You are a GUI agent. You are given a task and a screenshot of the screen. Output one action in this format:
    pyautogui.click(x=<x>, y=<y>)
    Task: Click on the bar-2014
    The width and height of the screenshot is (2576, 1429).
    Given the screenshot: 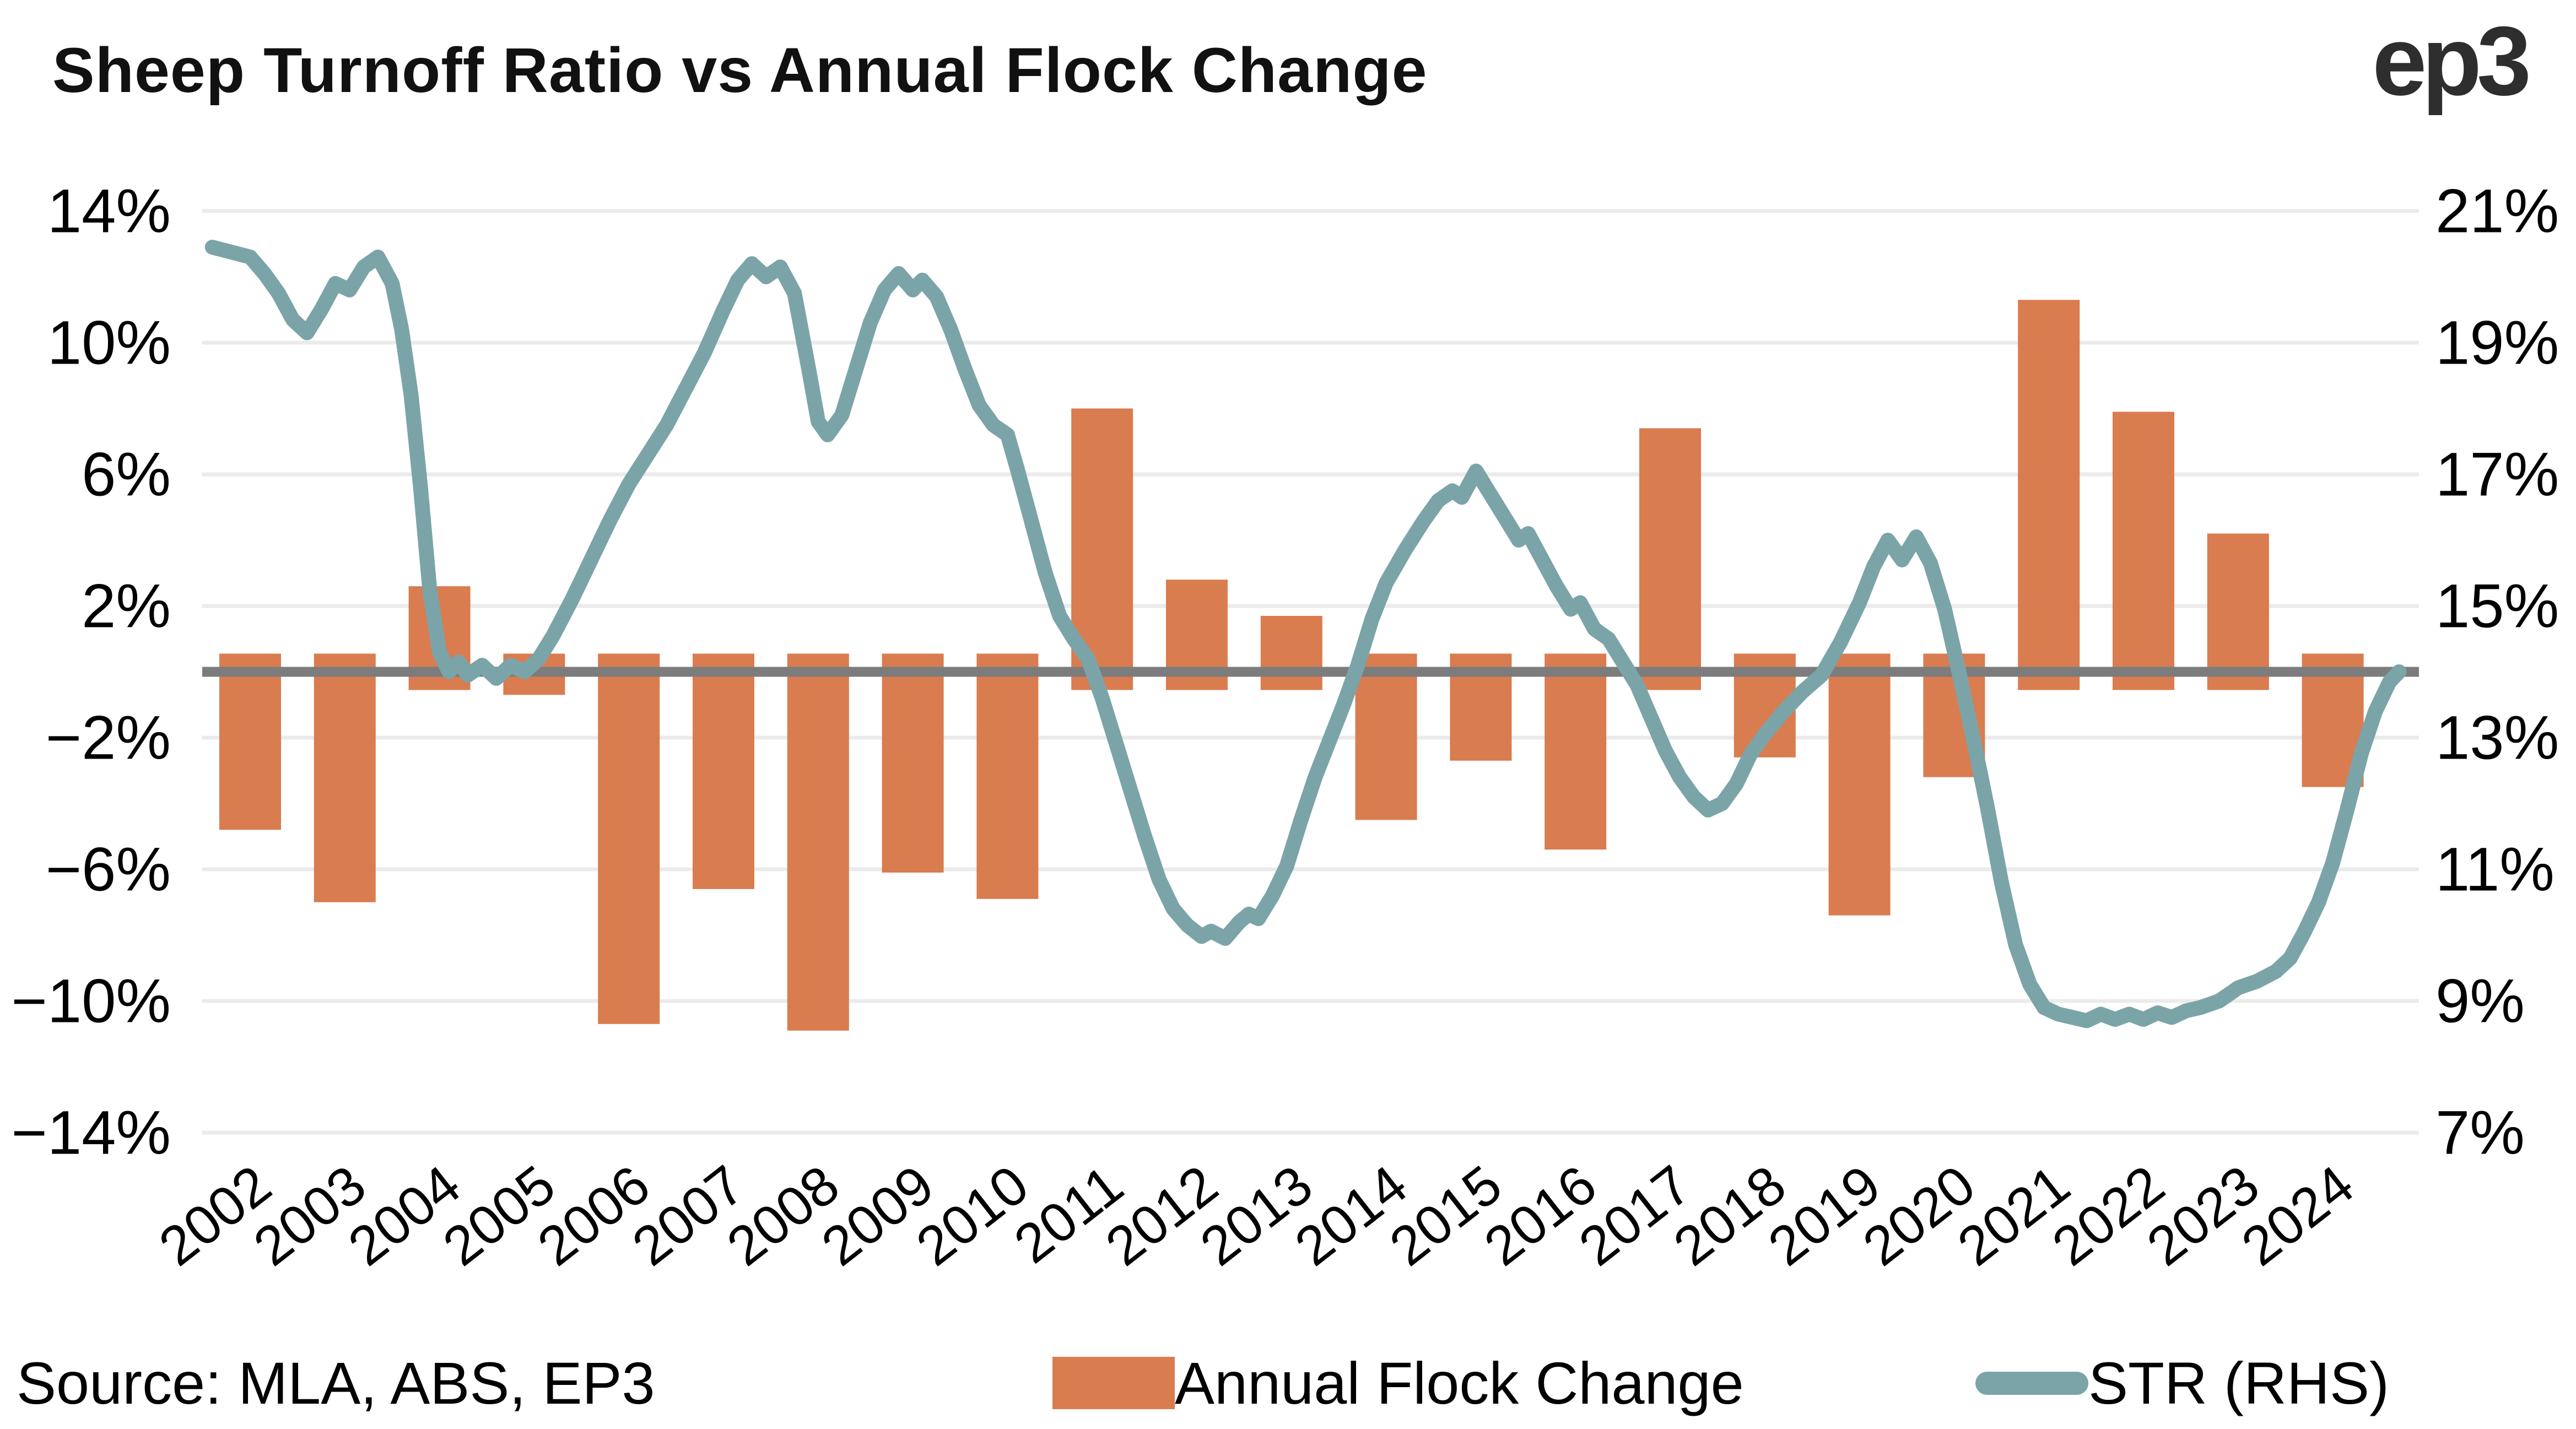 What is the action you would take?
    pyautogui.click(x=1386, y=736)
    